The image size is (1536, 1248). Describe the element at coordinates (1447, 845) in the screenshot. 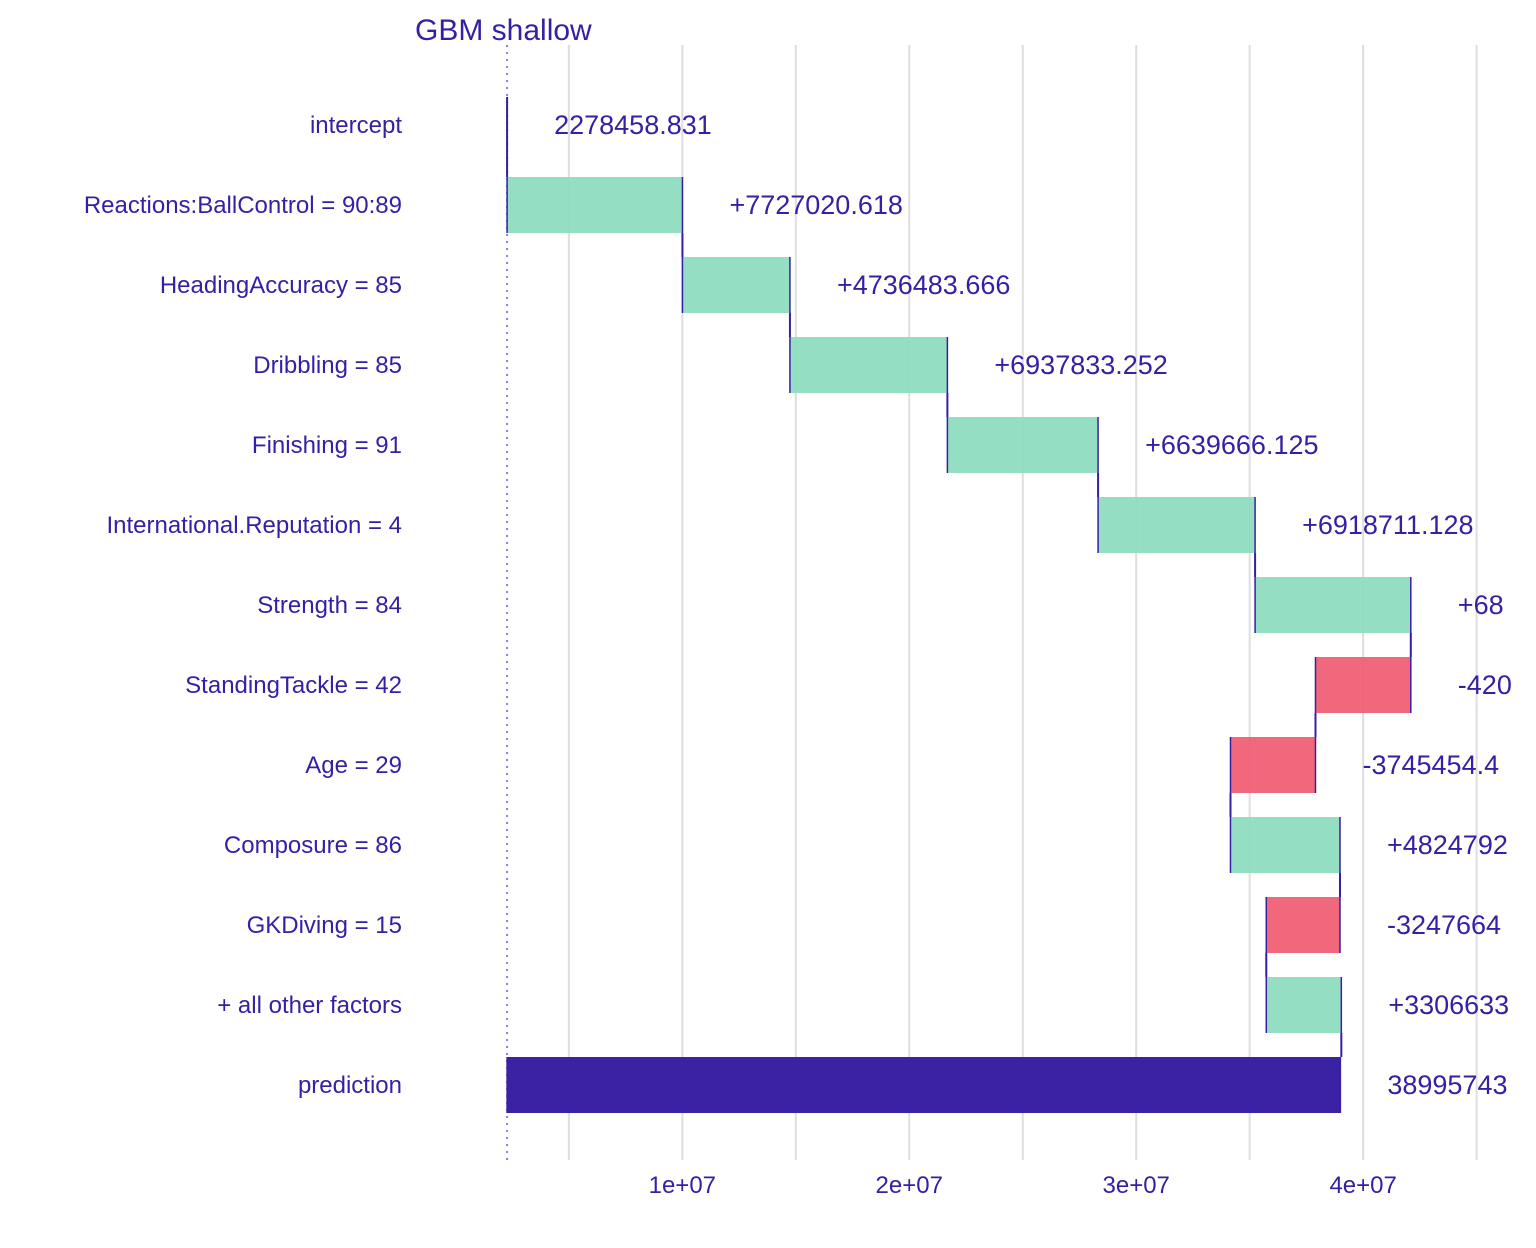

I see `value-label: +4824792` at that location.